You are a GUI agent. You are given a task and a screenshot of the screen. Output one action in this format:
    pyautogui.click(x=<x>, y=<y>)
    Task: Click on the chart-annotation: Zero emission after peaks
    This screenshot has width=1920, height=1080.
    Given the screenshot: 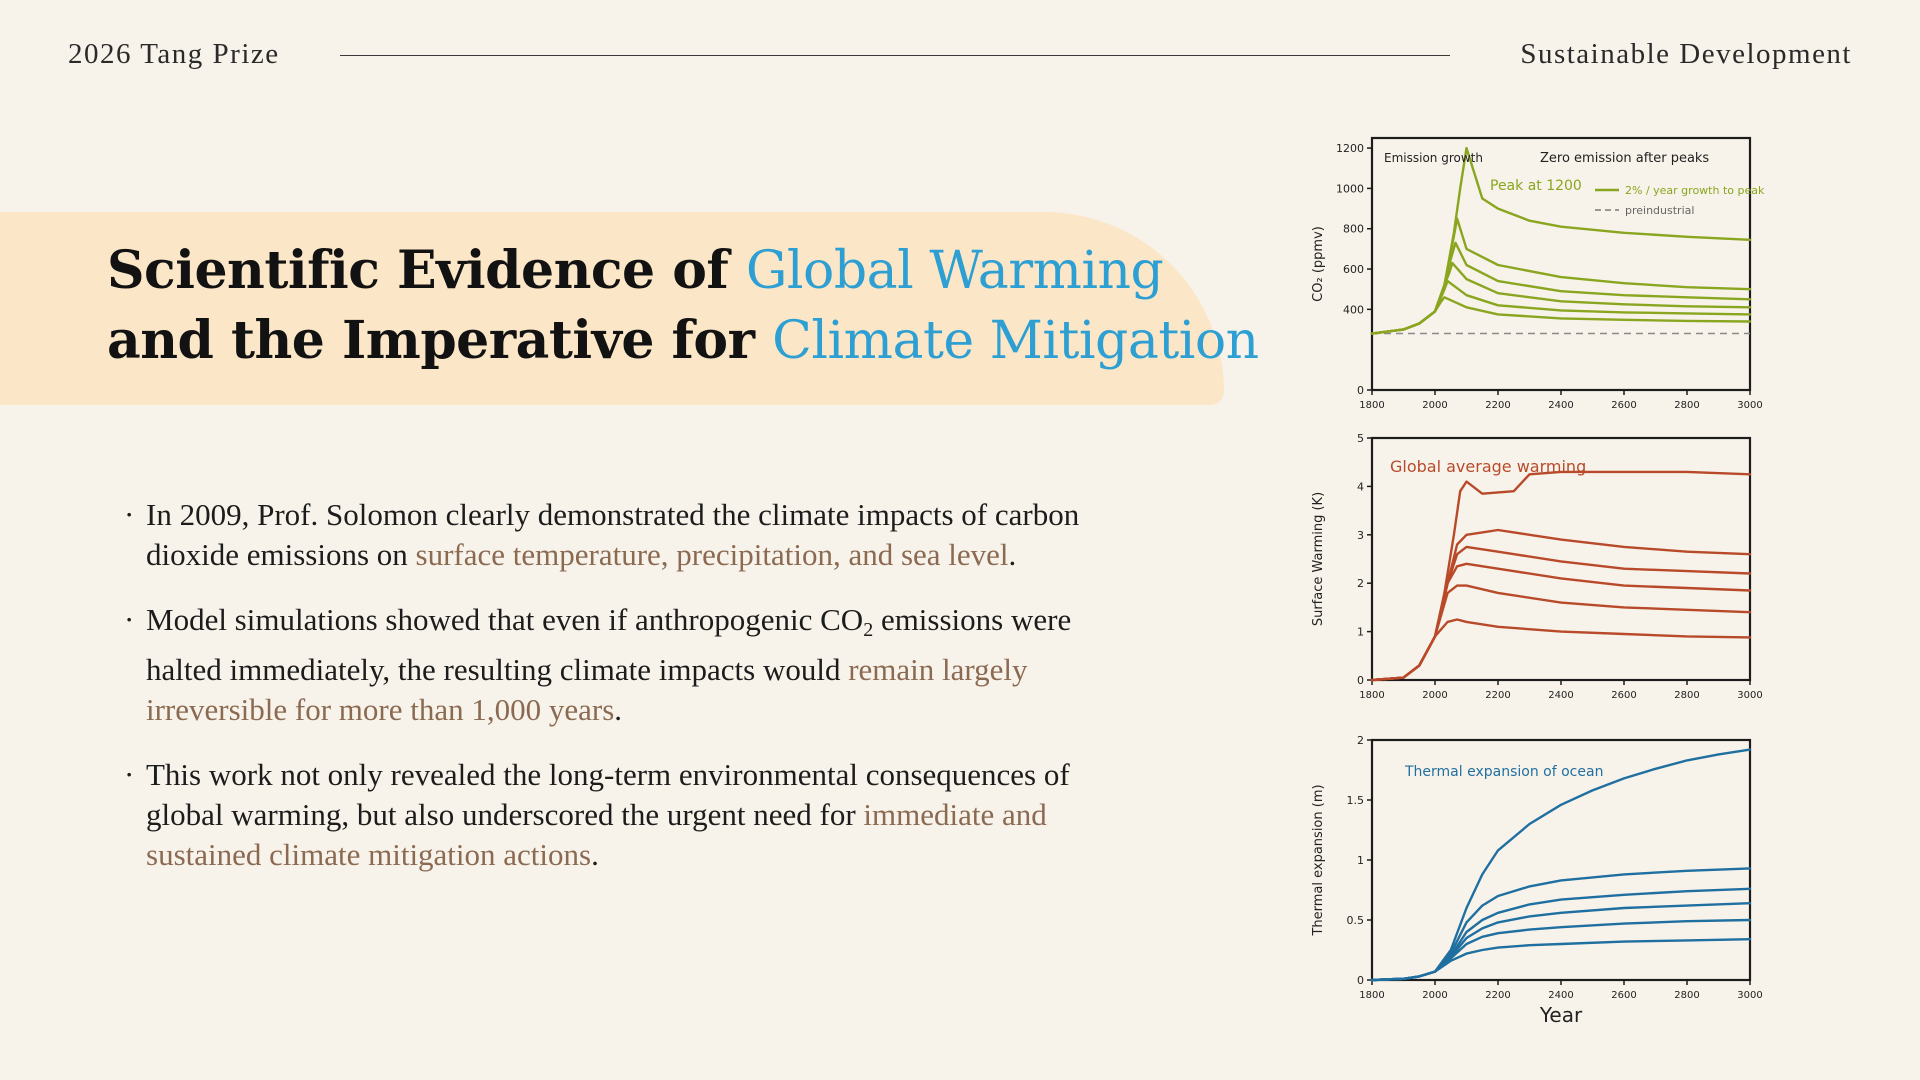 What is the action you would take?
    pyautogui.click(x=1624, y=158)
    